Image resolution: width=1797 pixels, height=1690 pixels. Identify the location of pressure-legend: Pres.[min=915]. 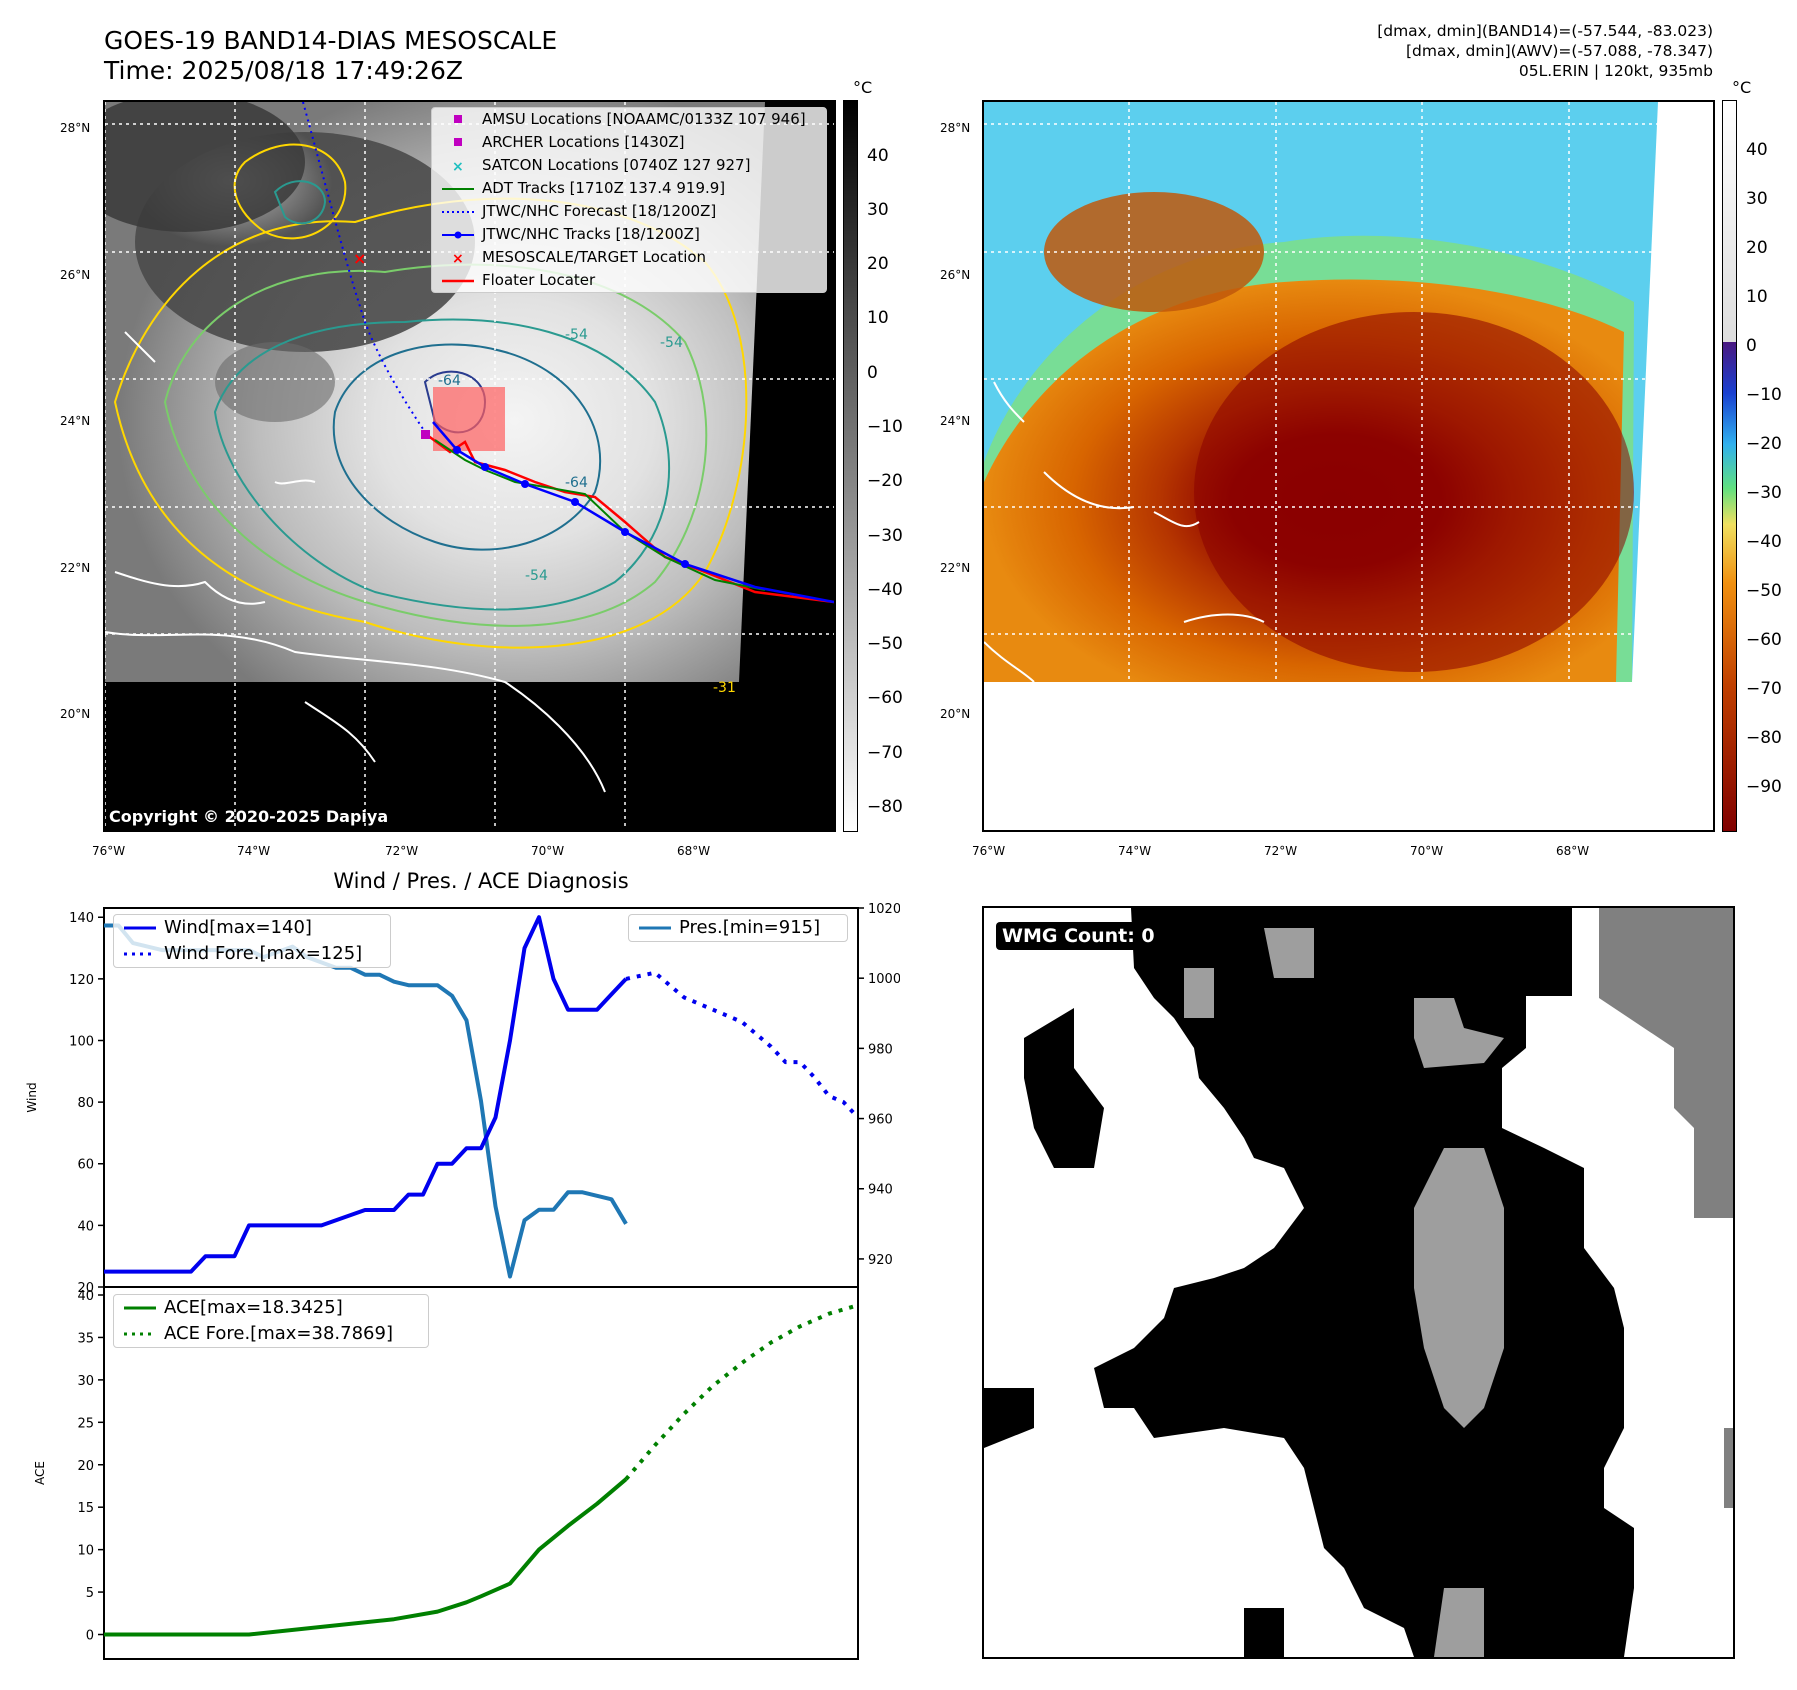
(738, 928).